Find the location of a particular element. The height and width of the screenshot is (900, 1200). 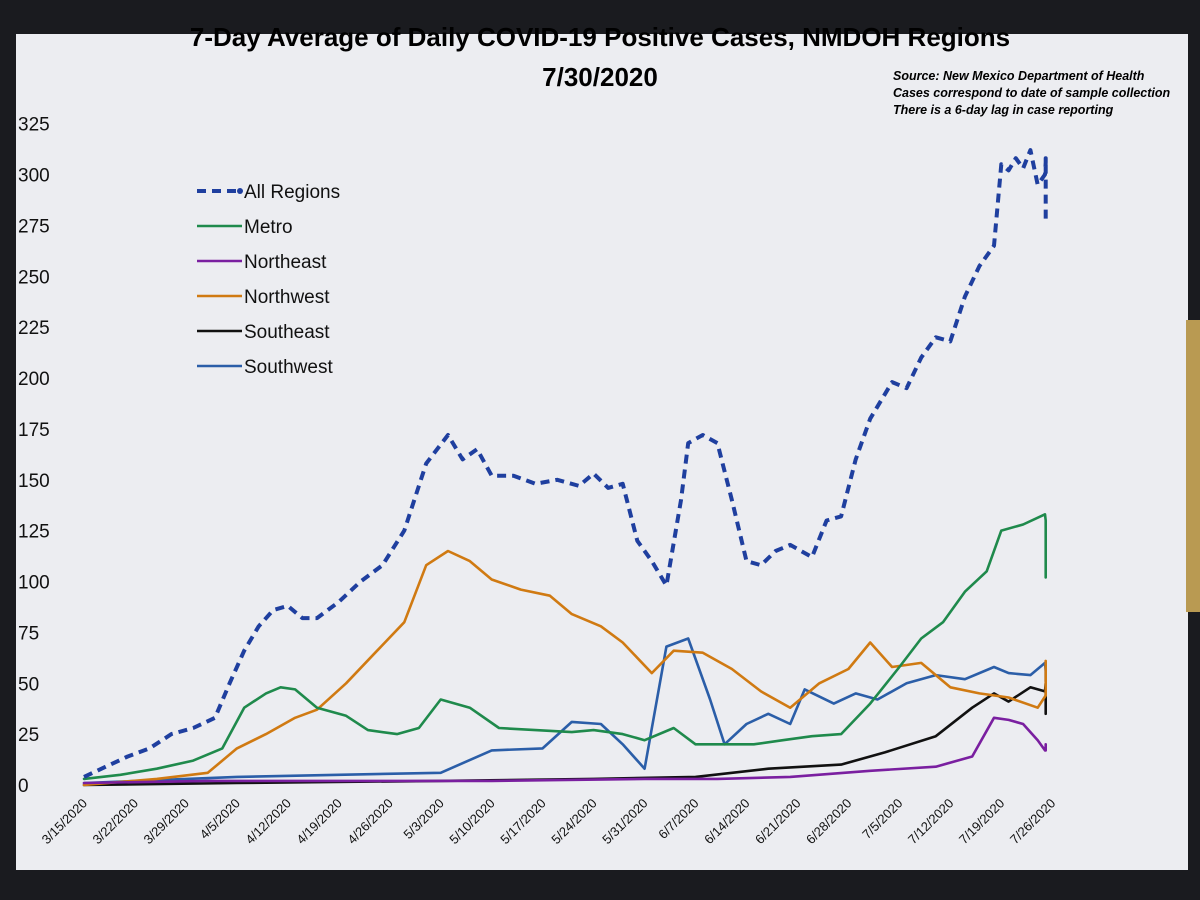

x-tick-label: 5/17/2020 is located at coordinates (523, 822).